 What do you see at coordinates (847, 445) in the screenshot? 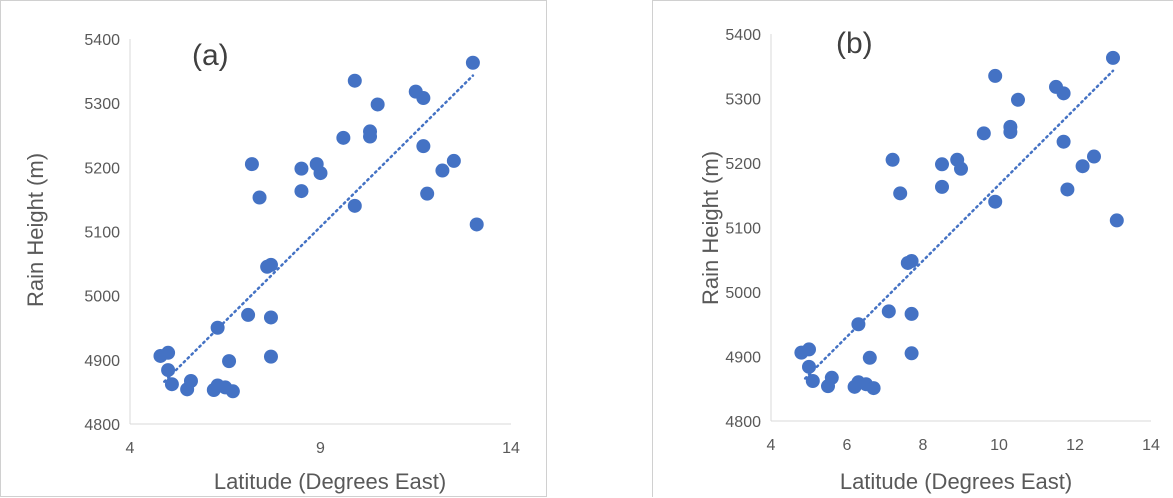
I see `x-tick-label: 6` at bounding box center [847, 445].